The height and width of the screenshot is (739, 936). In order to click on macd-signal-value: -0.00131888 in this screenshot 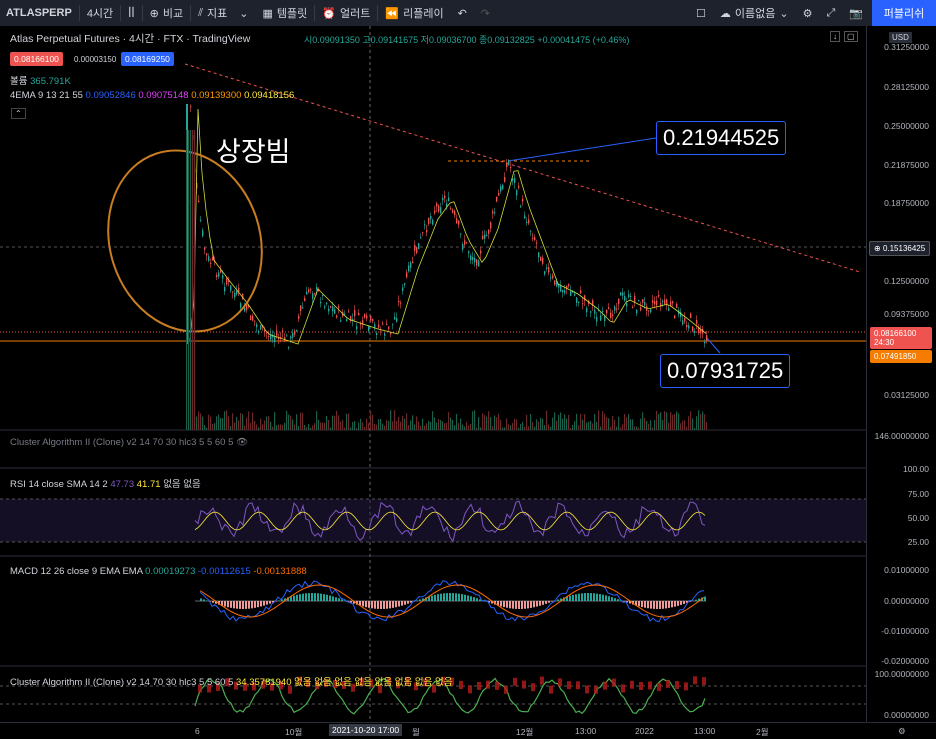, I will do `click(279, 571)`.